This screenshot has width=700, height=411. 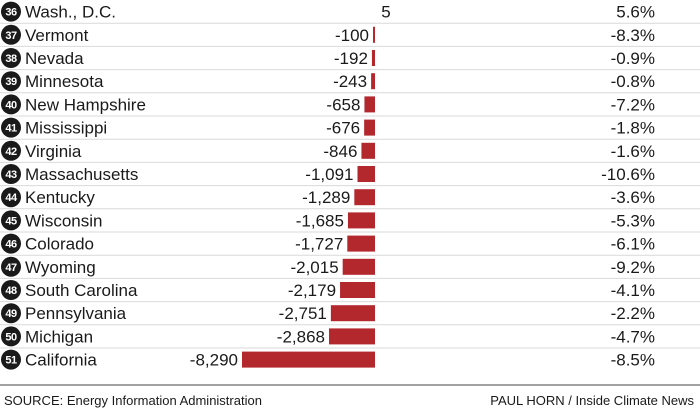 I want to click on state-label: Michigan, so click(x=59, y=336).